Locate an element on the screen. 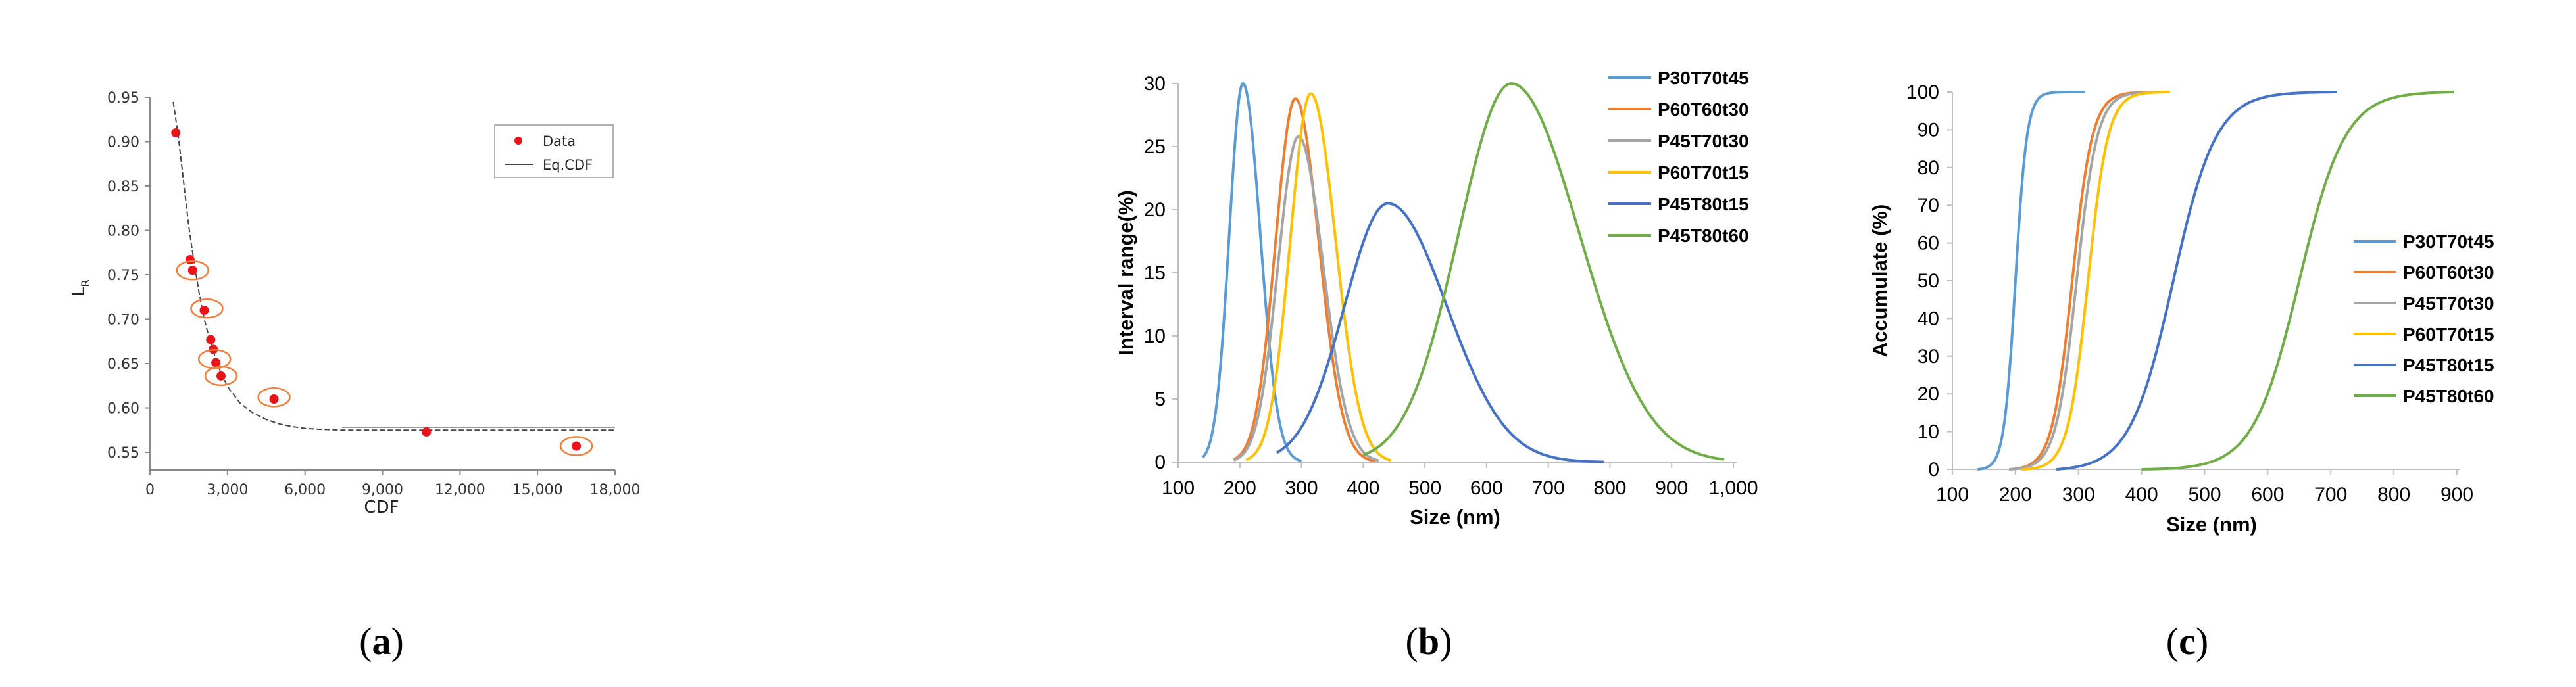 The height and width of the screenshot is (687, 2576). panel-b-legend-label: P45T70t30 is located at coordinates (1703, 141).